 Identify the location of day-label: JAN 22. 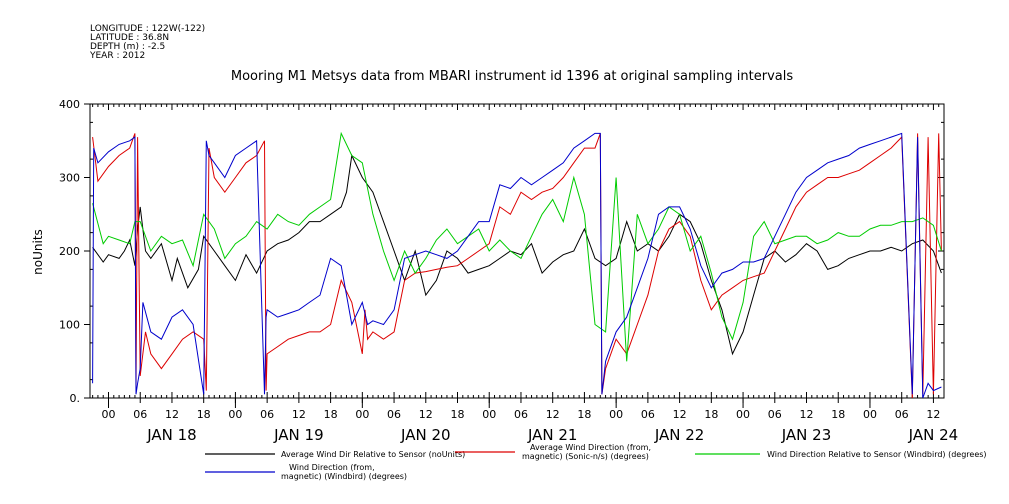
(679, 435).